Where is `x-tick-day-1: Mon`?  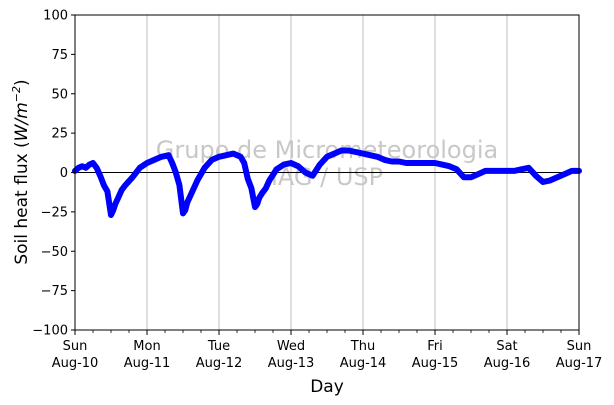
x-tick-day-1: Mon is located at coordinates (146, 346).